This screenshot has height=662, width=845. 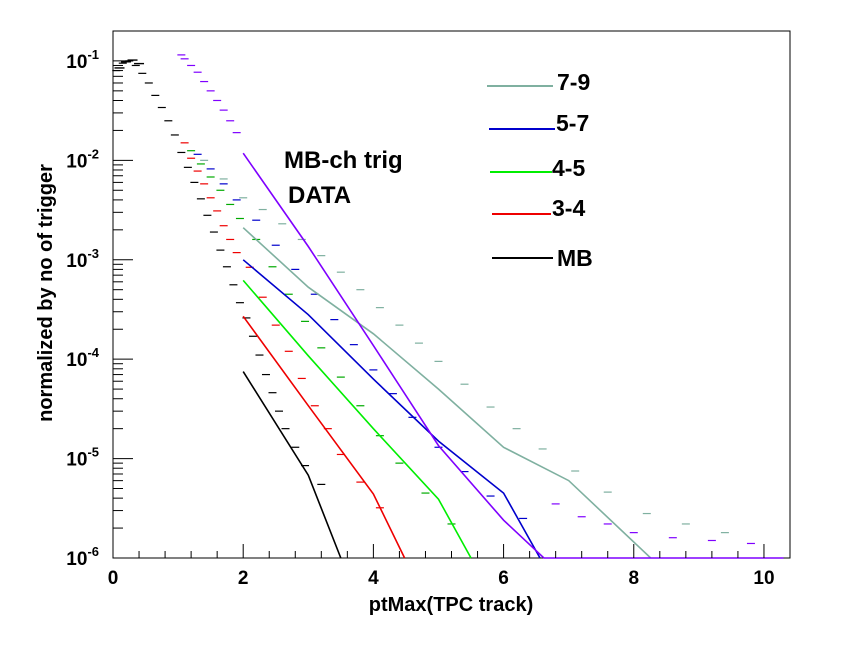 What do you see at coordinates (93, 54) in the screenshot?
I see `y-tick-exponent: -1` at bounding box center [93, 54].